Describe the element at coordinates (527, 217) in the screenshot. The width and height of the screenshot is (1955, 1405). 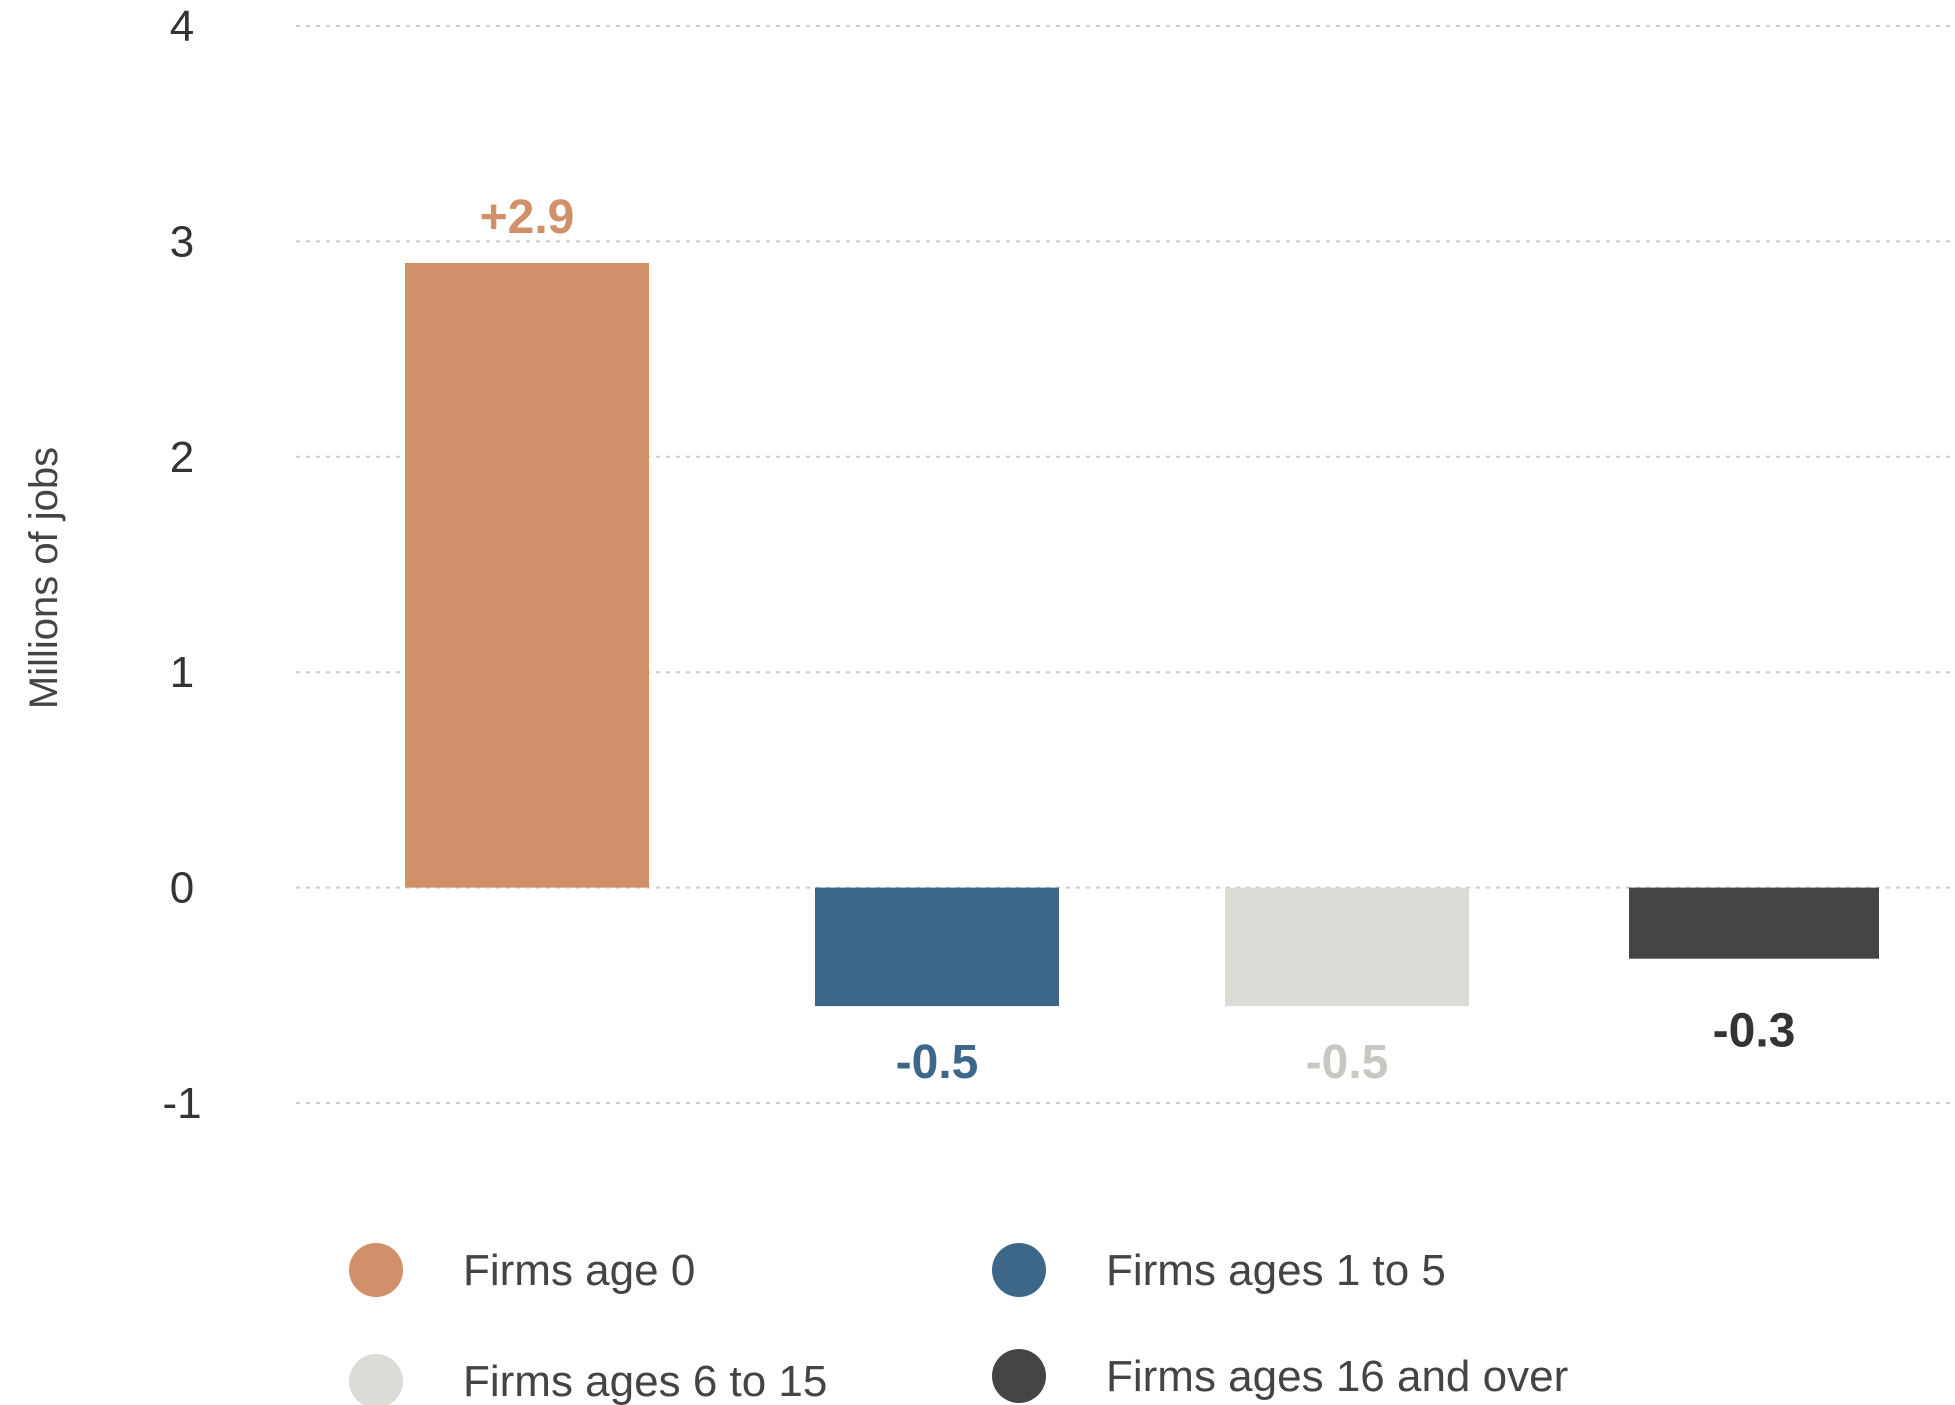
I see `bar-value-label: +2.9` at that location.